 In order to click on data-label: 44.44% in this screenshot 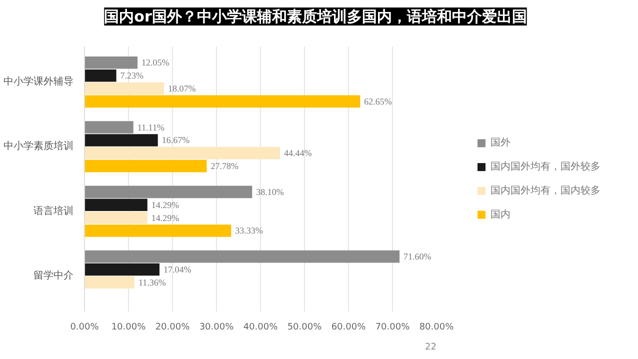, I will do `click(298, 153)`.